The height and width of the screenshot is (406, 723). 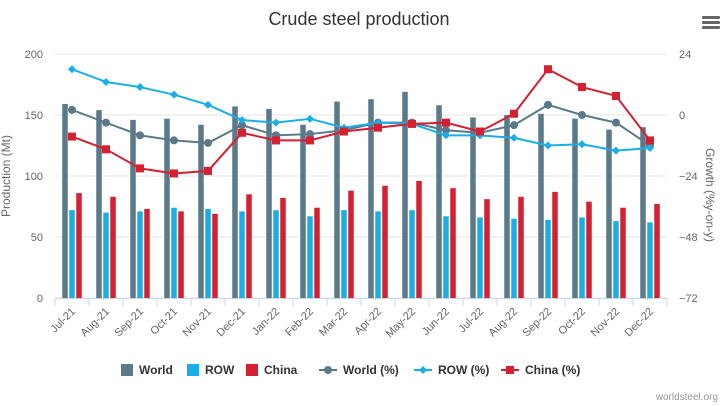 What do you see at coordinates (685, 55) in the screenshot?
I see `y2-tick-label: 24` at bounding box center [685, 55].